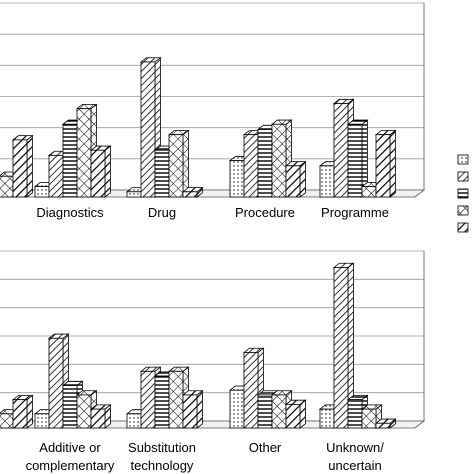 The height and width of the screenshot is (474, 474). Describe the element at coordinates (162, 465) in the screenshot. I see `category-label: technology` at that location.